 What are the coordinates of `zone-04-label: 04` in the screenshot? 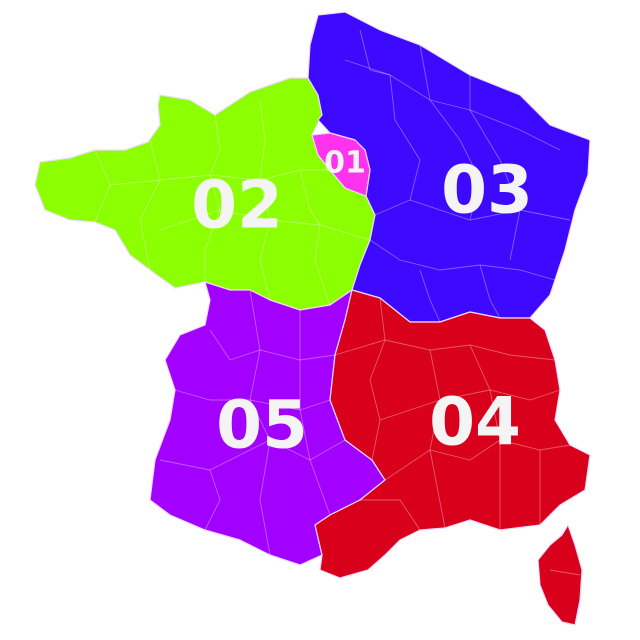 It's located at (475, 422).